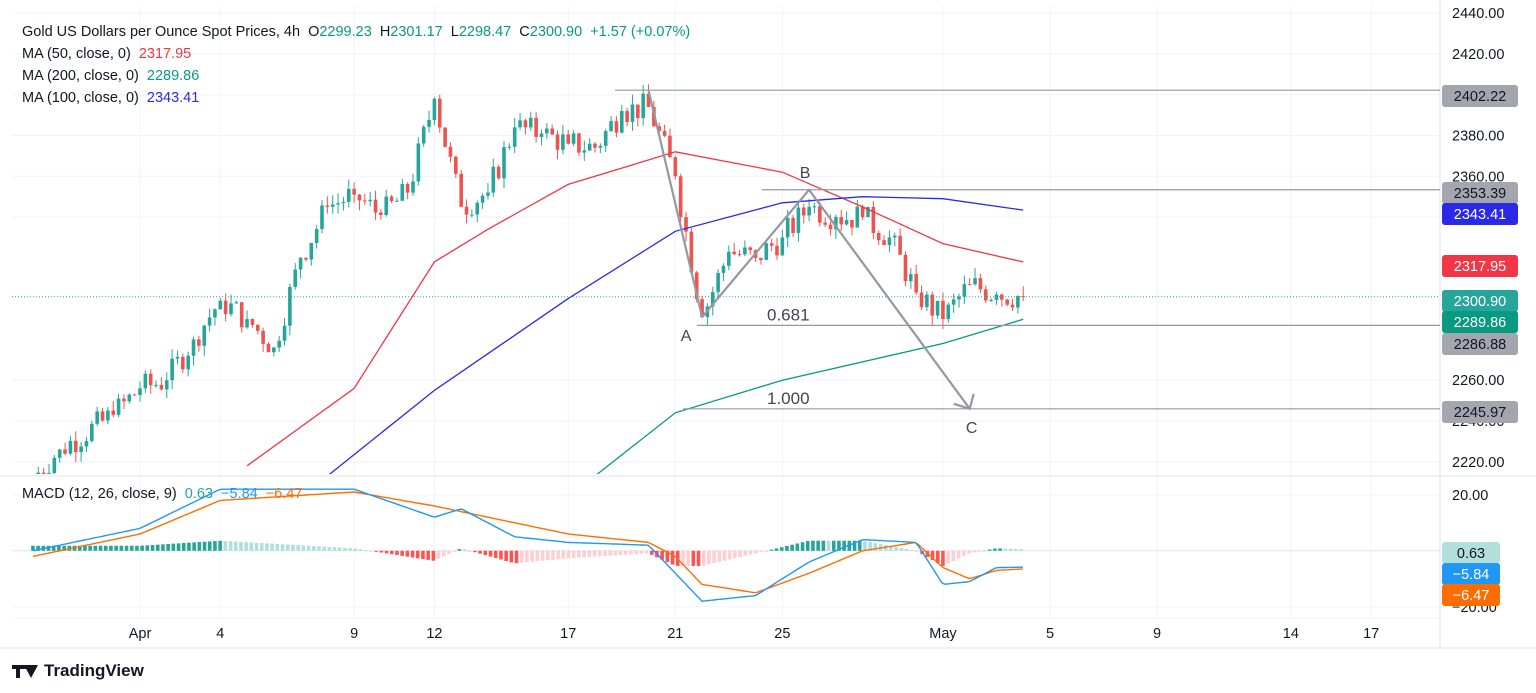 The image size is (1536, 693). Describe the element at coordinates (165, 54) in the screenshot. I see `ma50-value: 2317.95` at that location.